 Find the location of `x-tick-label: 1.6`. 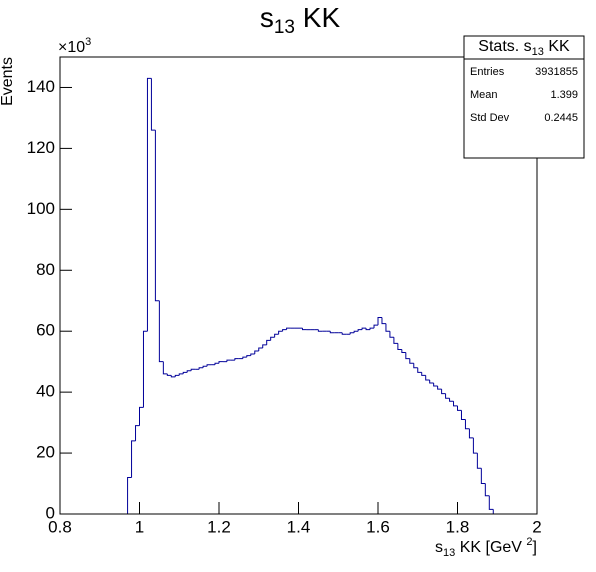

x-tick-label: 1.6 is located at coordinates (378, 526).